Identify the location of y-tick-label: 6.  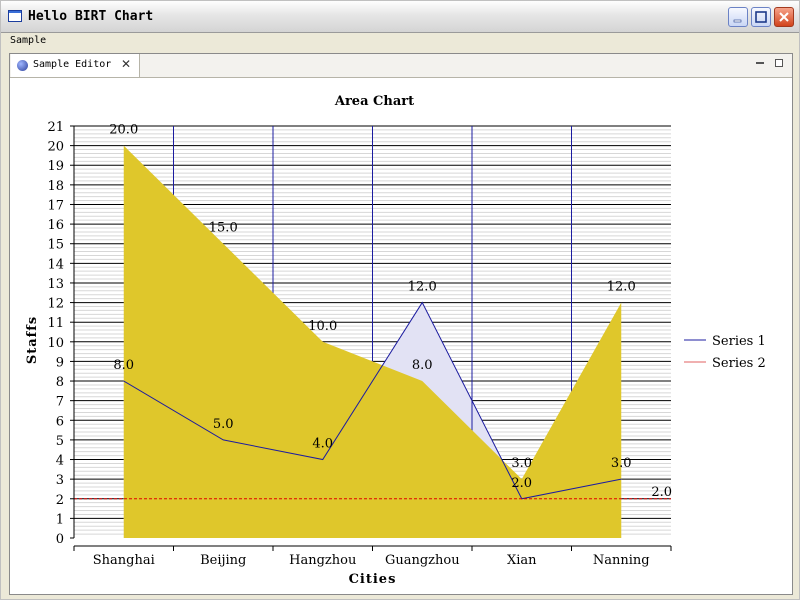
(60, 421).